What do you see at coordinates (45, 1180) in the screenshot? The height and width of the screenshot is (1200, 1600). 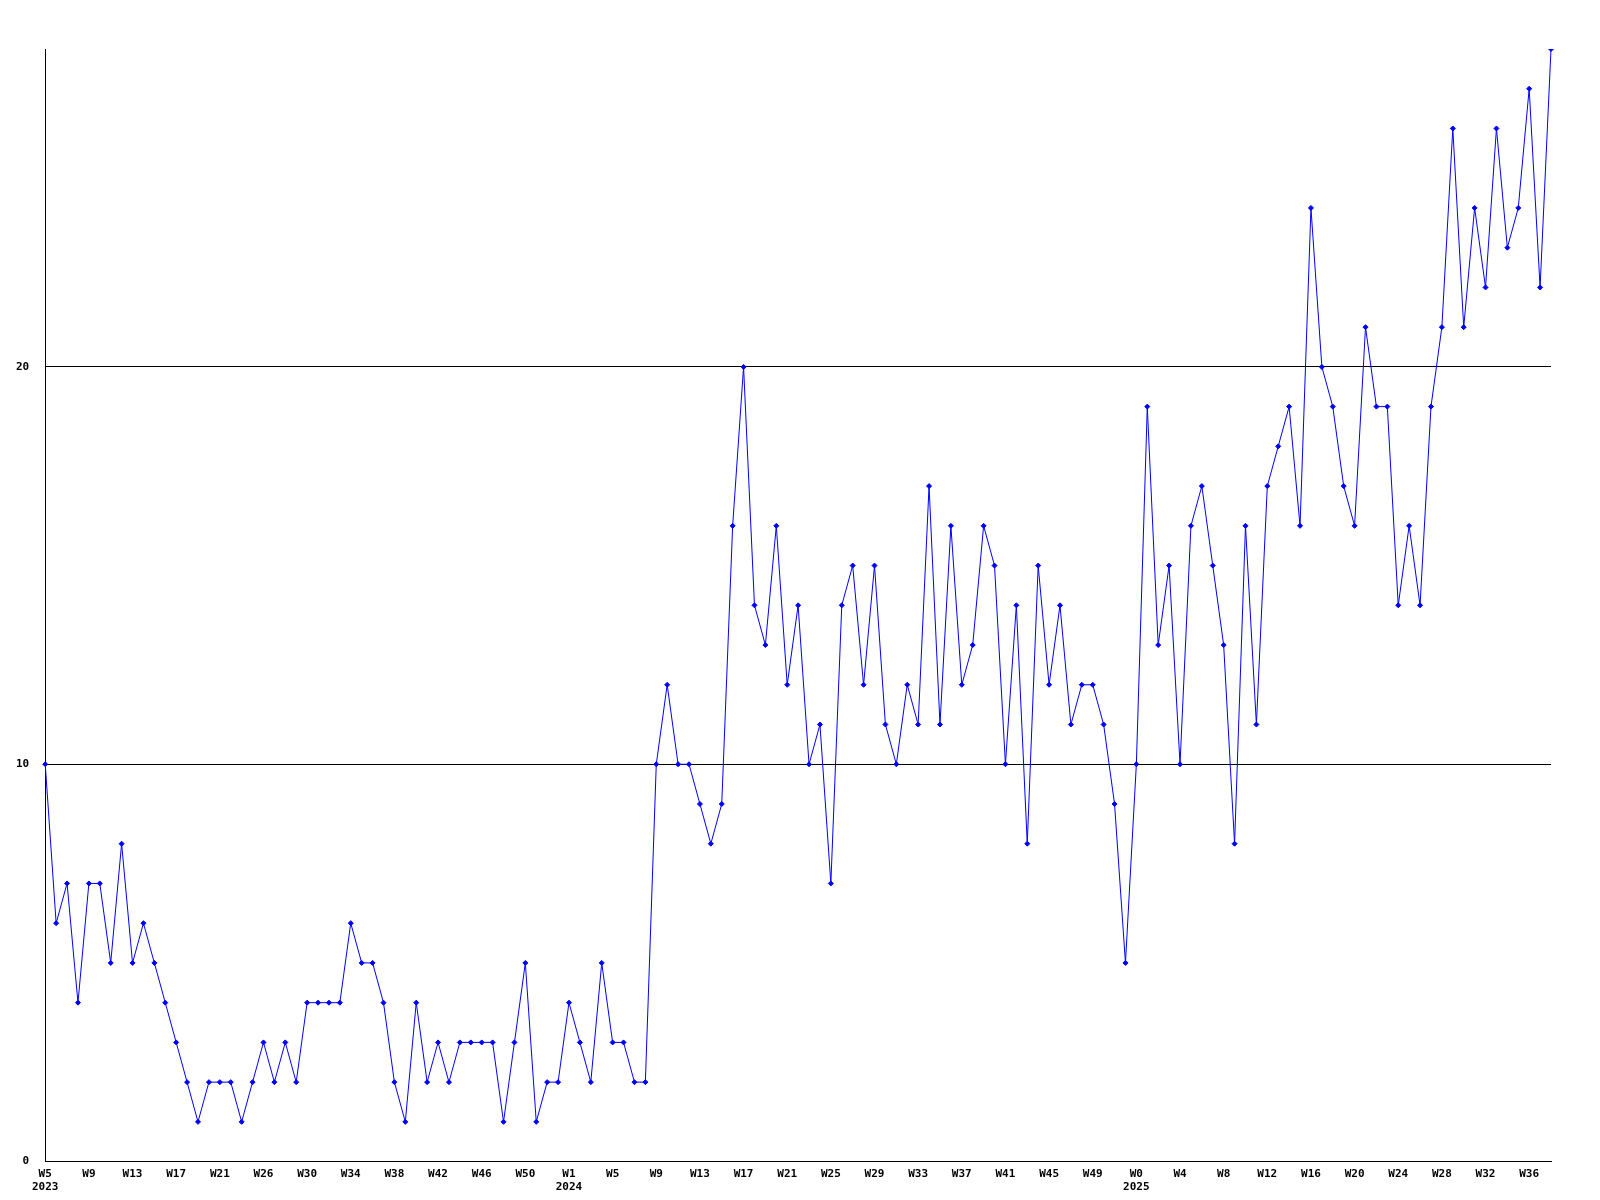 I see `x-tick-label: W5 2023` at bounding box center [45, 1180].